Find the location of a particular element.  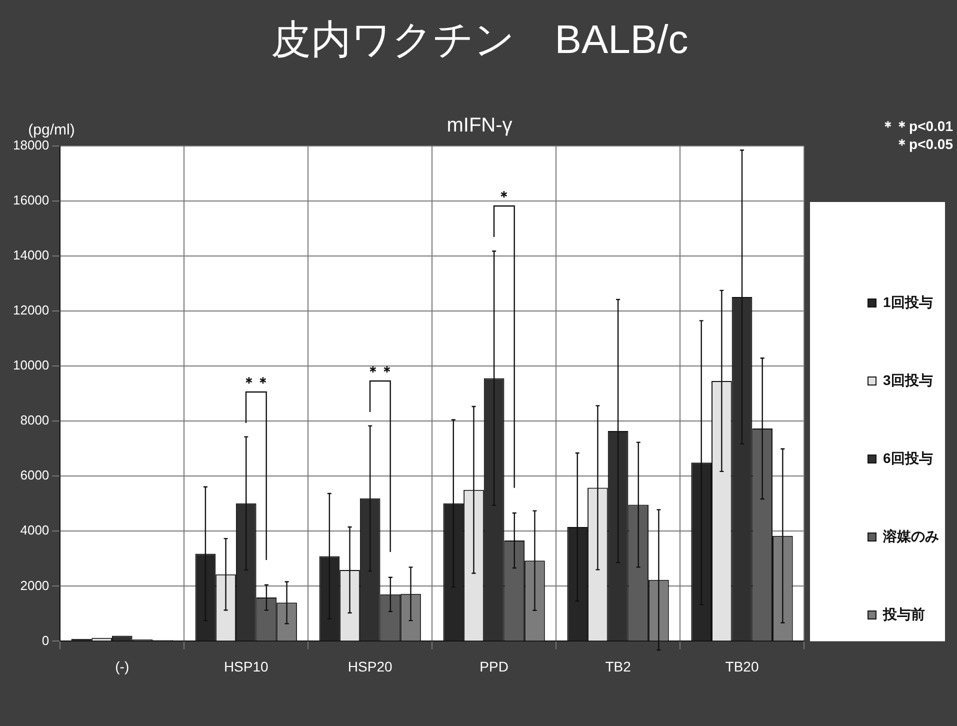

text: ＊＊p<0.01 is located at coordinates (917, 126).